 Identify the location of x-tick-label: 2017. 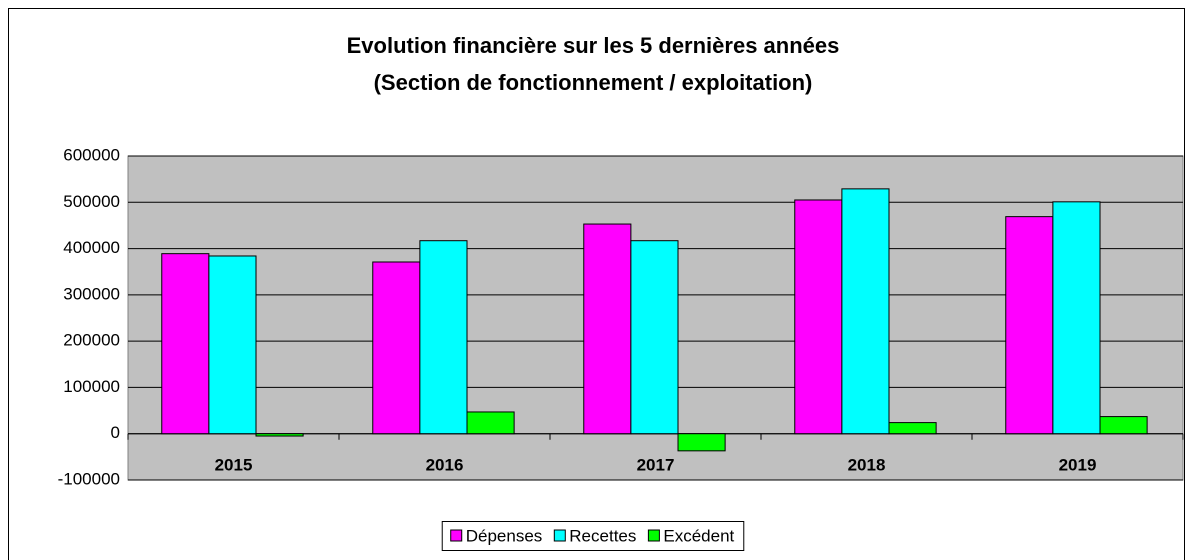
(656, 464).